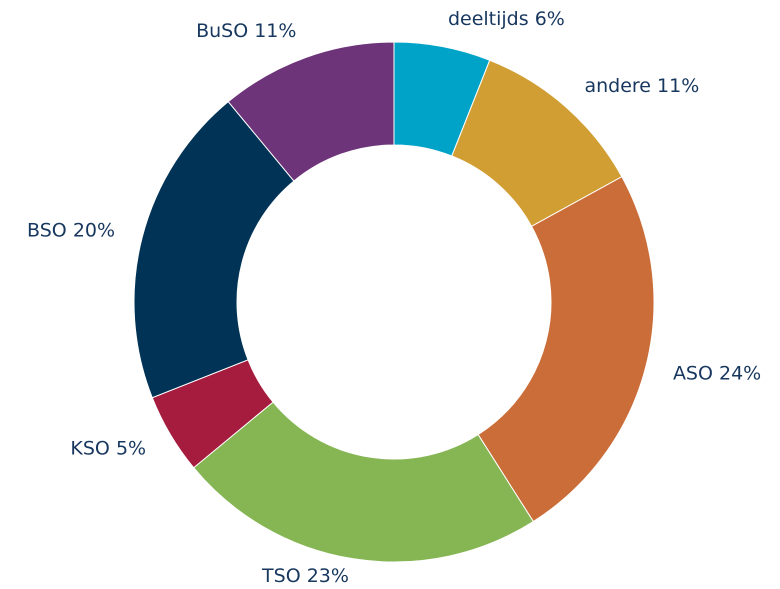  Describe the element at coordinates (717, 373) in the screenshot. I see `slice-label: ASO 24%` at that location.